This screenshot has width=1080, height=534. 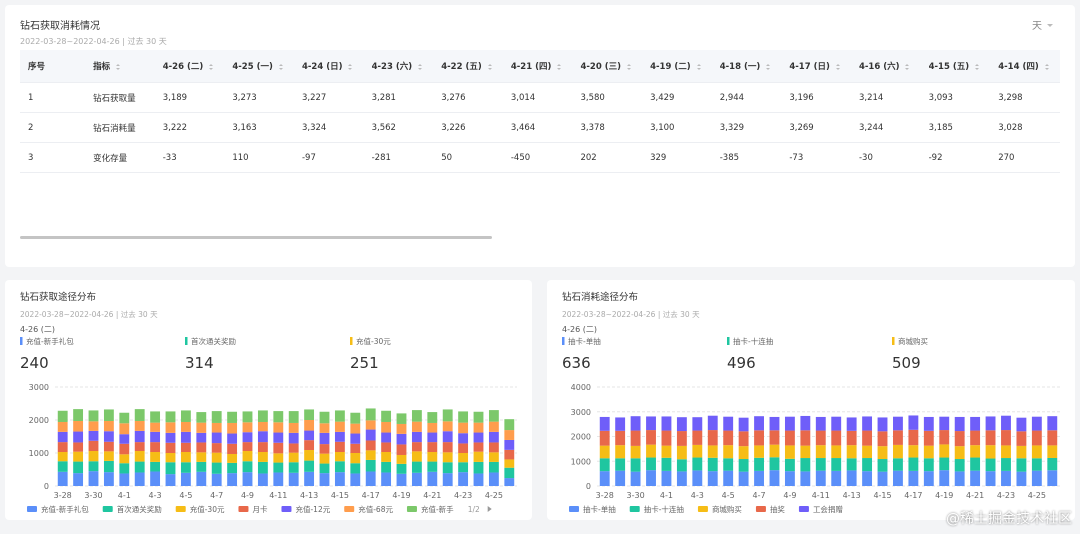 I want to click on column-header: 4-14 (四), so click(x=1025, y=66).